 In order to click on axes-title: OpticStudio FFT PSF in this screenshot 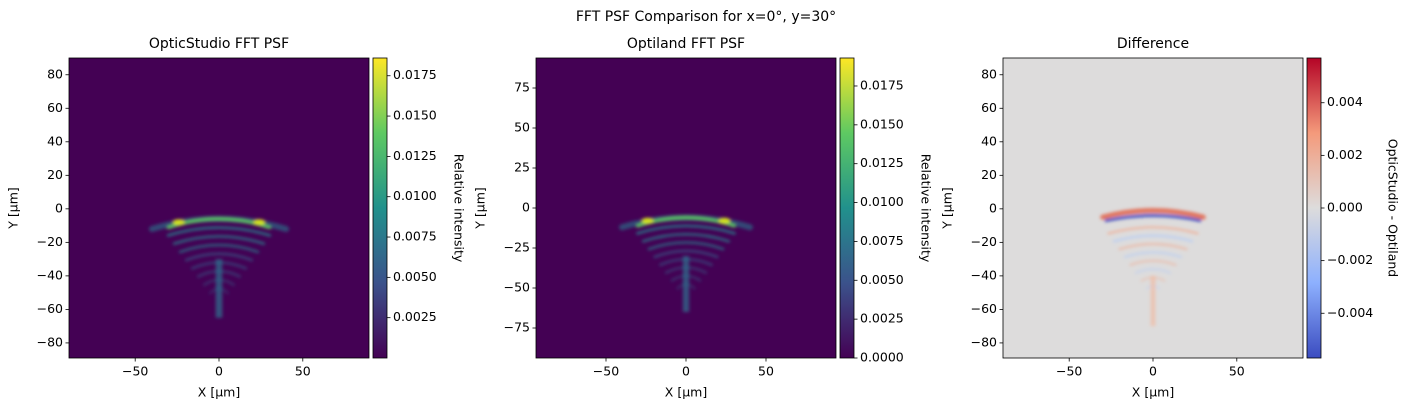, I will do `click(219, 44)`.